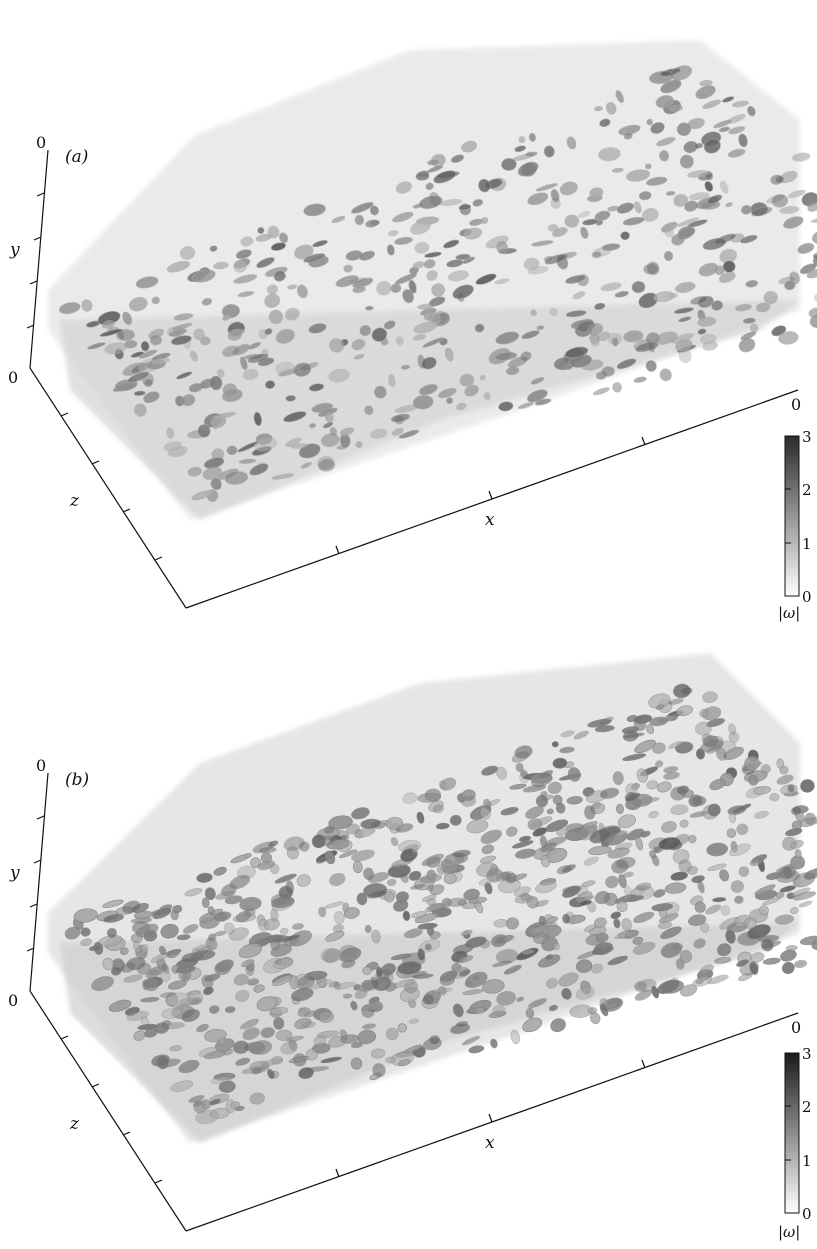 Image resolution: width=817 pixels, height=1249 pixels. Describe the element at coordinates (41, 765) in the screenshot. I see `y-axis-top-label: 0` at that location.